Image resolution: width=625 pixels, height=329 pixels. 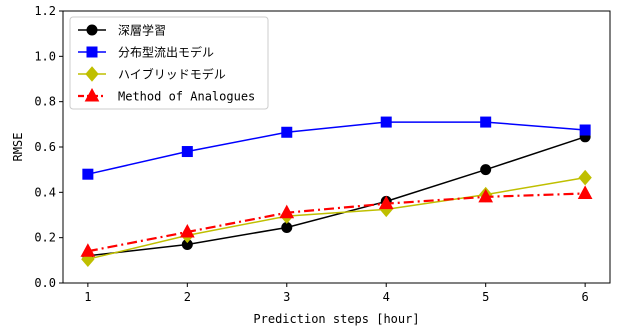 I want to click on y-tick-label: 0.4, so click(x=45, y=192).